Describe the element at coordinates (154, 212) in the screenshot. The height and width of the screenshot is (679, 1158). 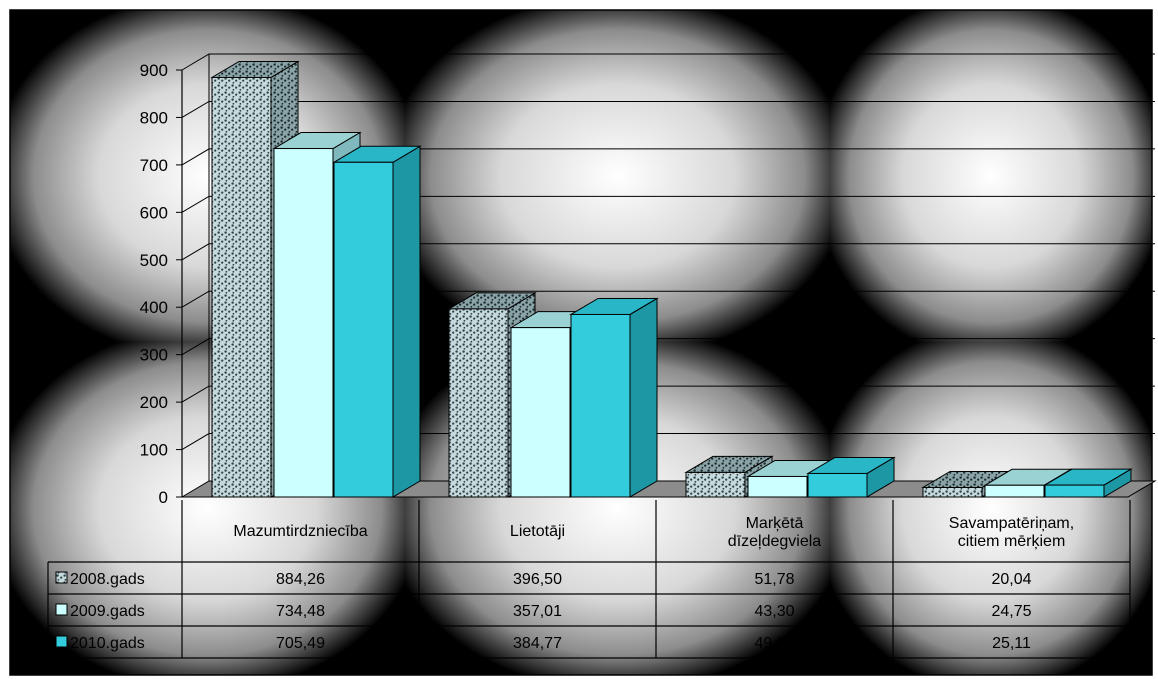
I see `y-tick-label: 600` at that location.